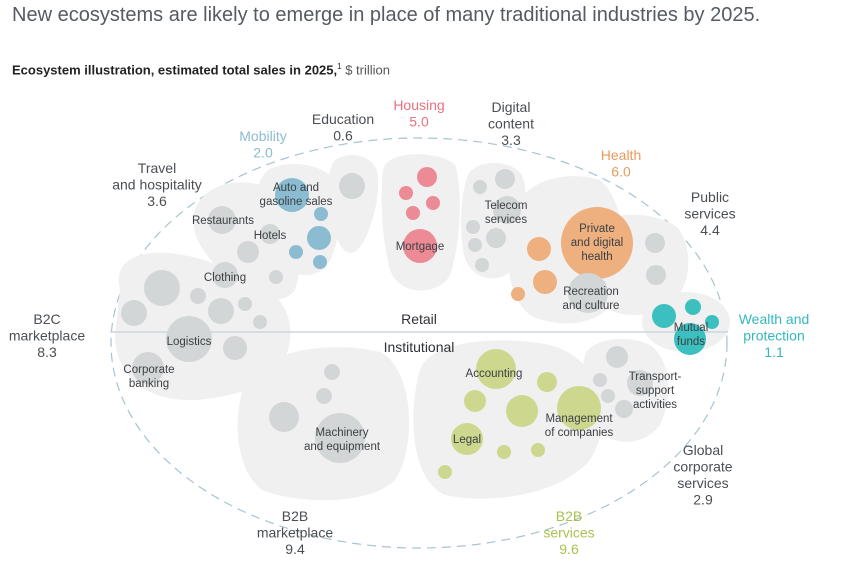  I want to click on industry-label-clothing: Clothing, so click(225, 278).